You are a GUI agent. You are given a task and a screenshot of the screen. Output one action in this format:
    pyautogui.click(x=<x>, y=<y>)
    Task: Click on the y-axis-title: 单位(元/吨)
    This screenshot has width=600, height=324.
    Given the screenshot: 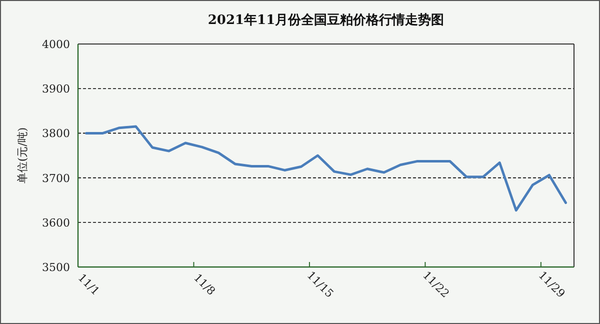 What is the action you would take?
    pyautogui.click(x=22, y=155)
    